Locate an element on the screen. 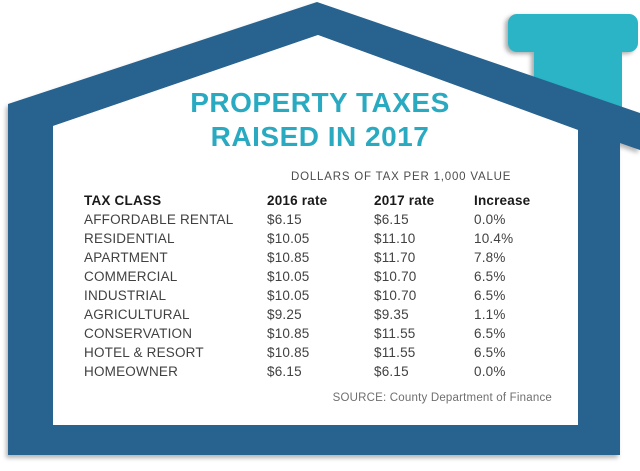 The height and width of the screenshot is (471, 640). table-header-row: TAX CLASS 2016 rate 2017 rate Increase is located at coordinates (321, 200).